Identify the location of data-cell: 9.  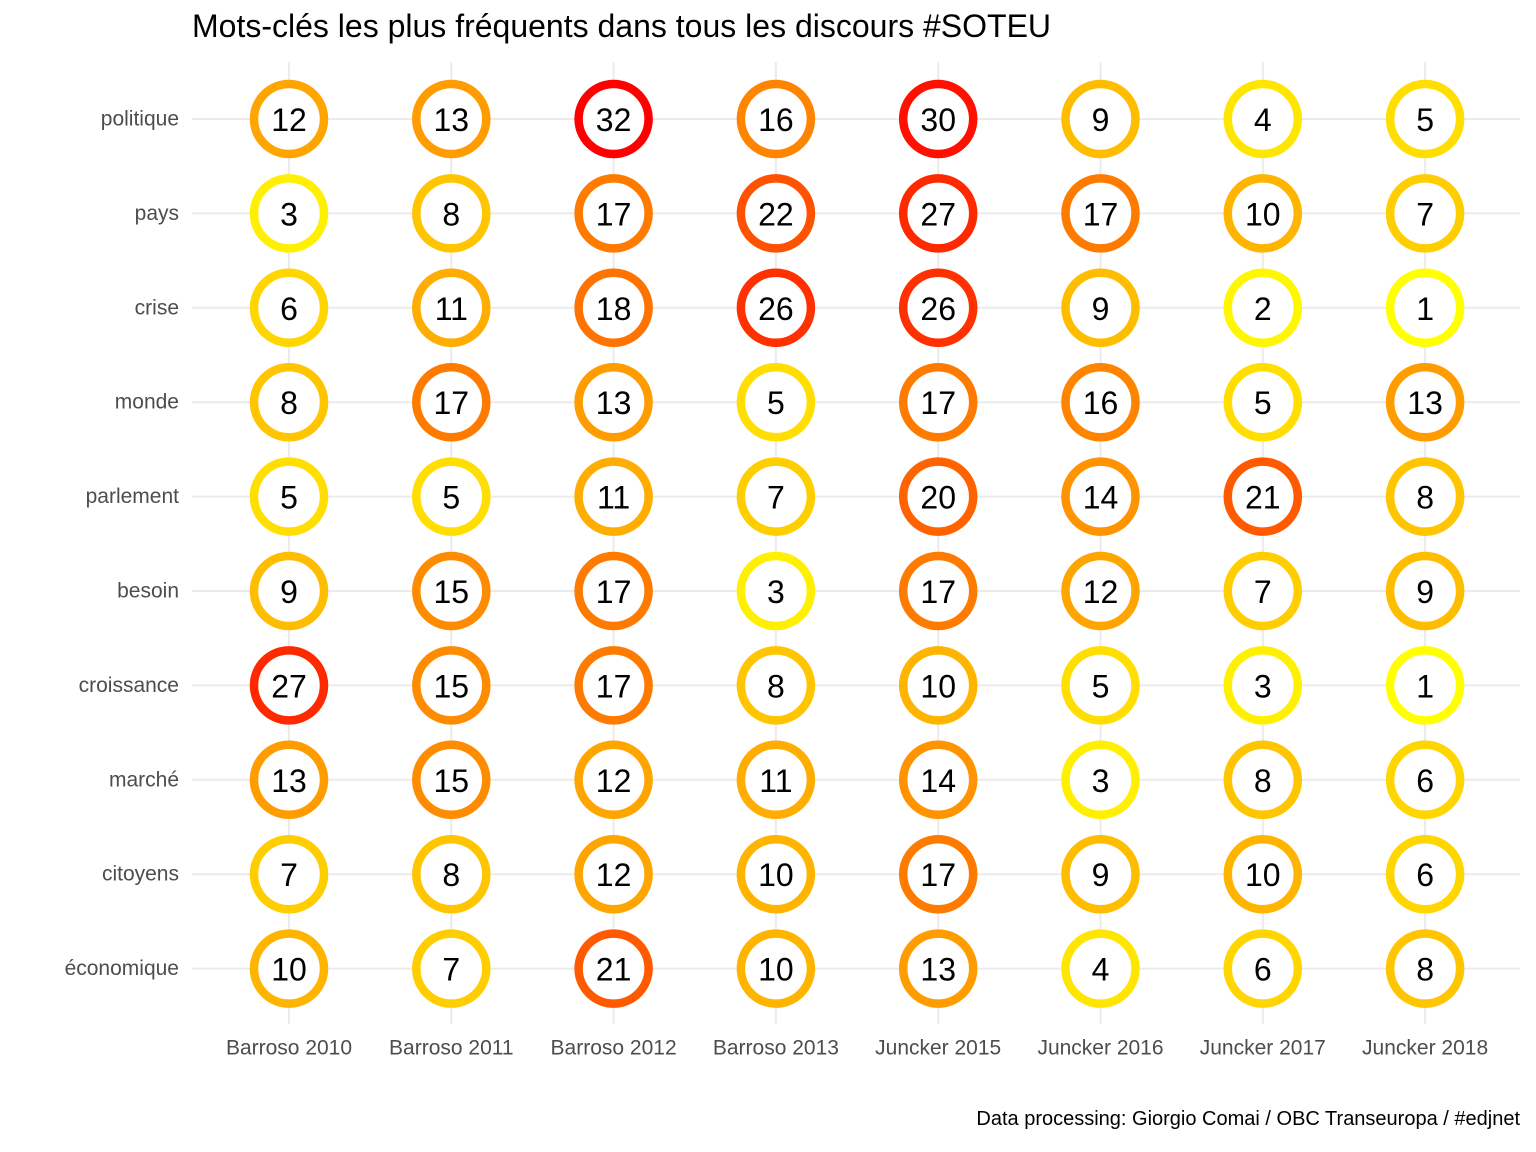
(1100, 308).